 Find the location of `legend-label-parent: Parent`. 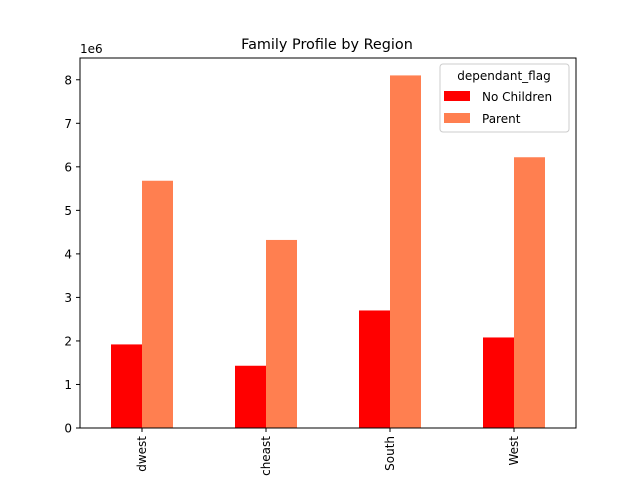

legend-label-parent: Parent is located at coordinates (501, 119).